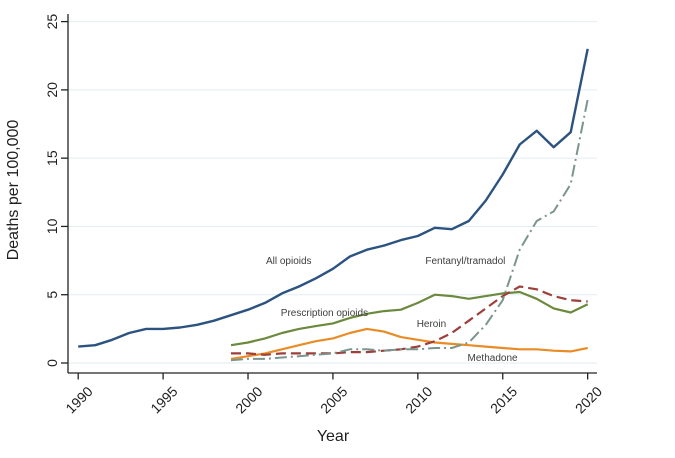  I want to click on y-tick-label-25: 25, so click(52, 22).